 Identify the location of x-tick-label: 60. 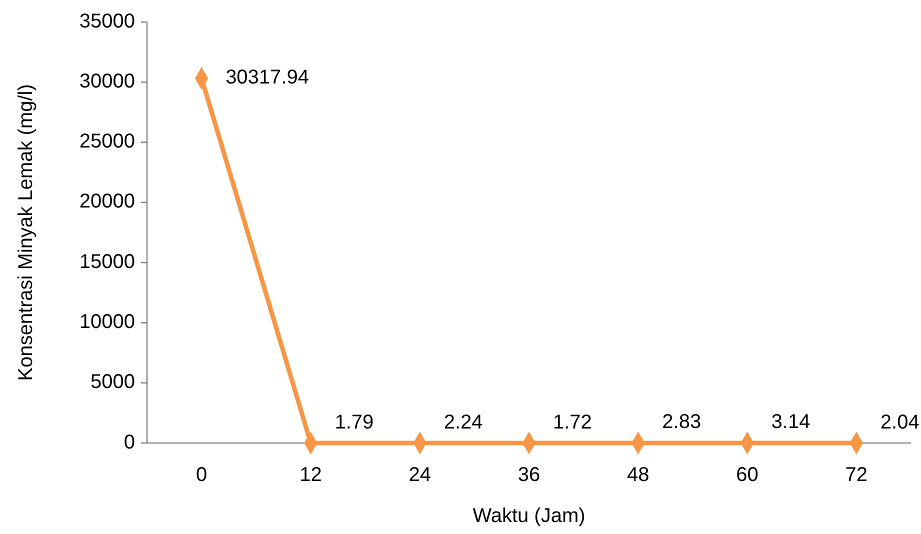
(747, 475).